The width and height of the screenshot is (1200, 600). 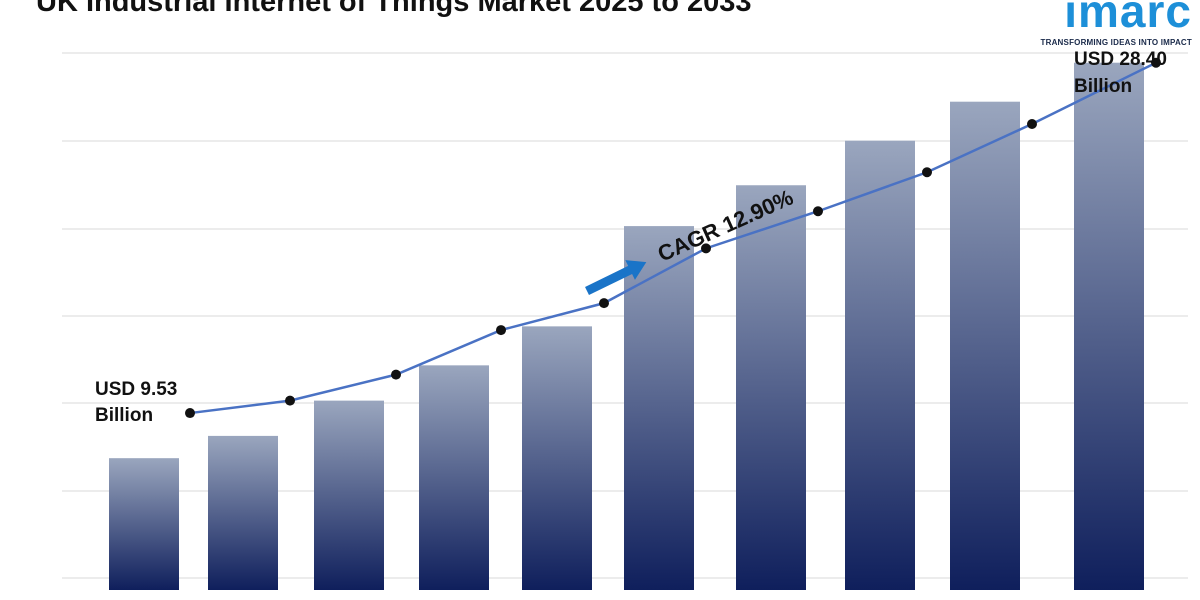 I want to click on arrow-shaft, so click(x=609, y=280).